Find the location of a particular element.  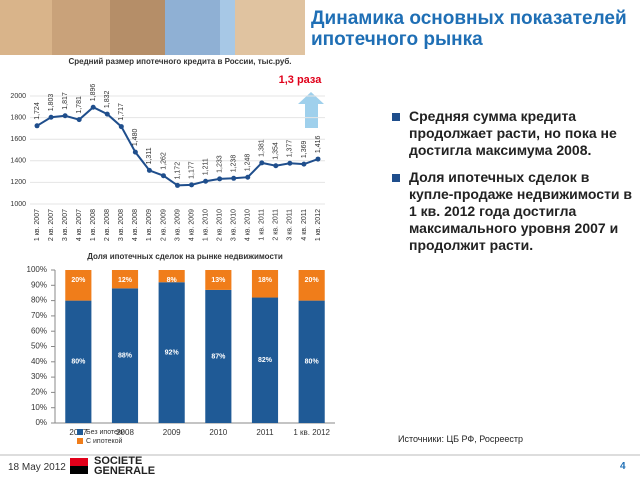

x-tick-label: 2010 is located at coordinates (218, 432).